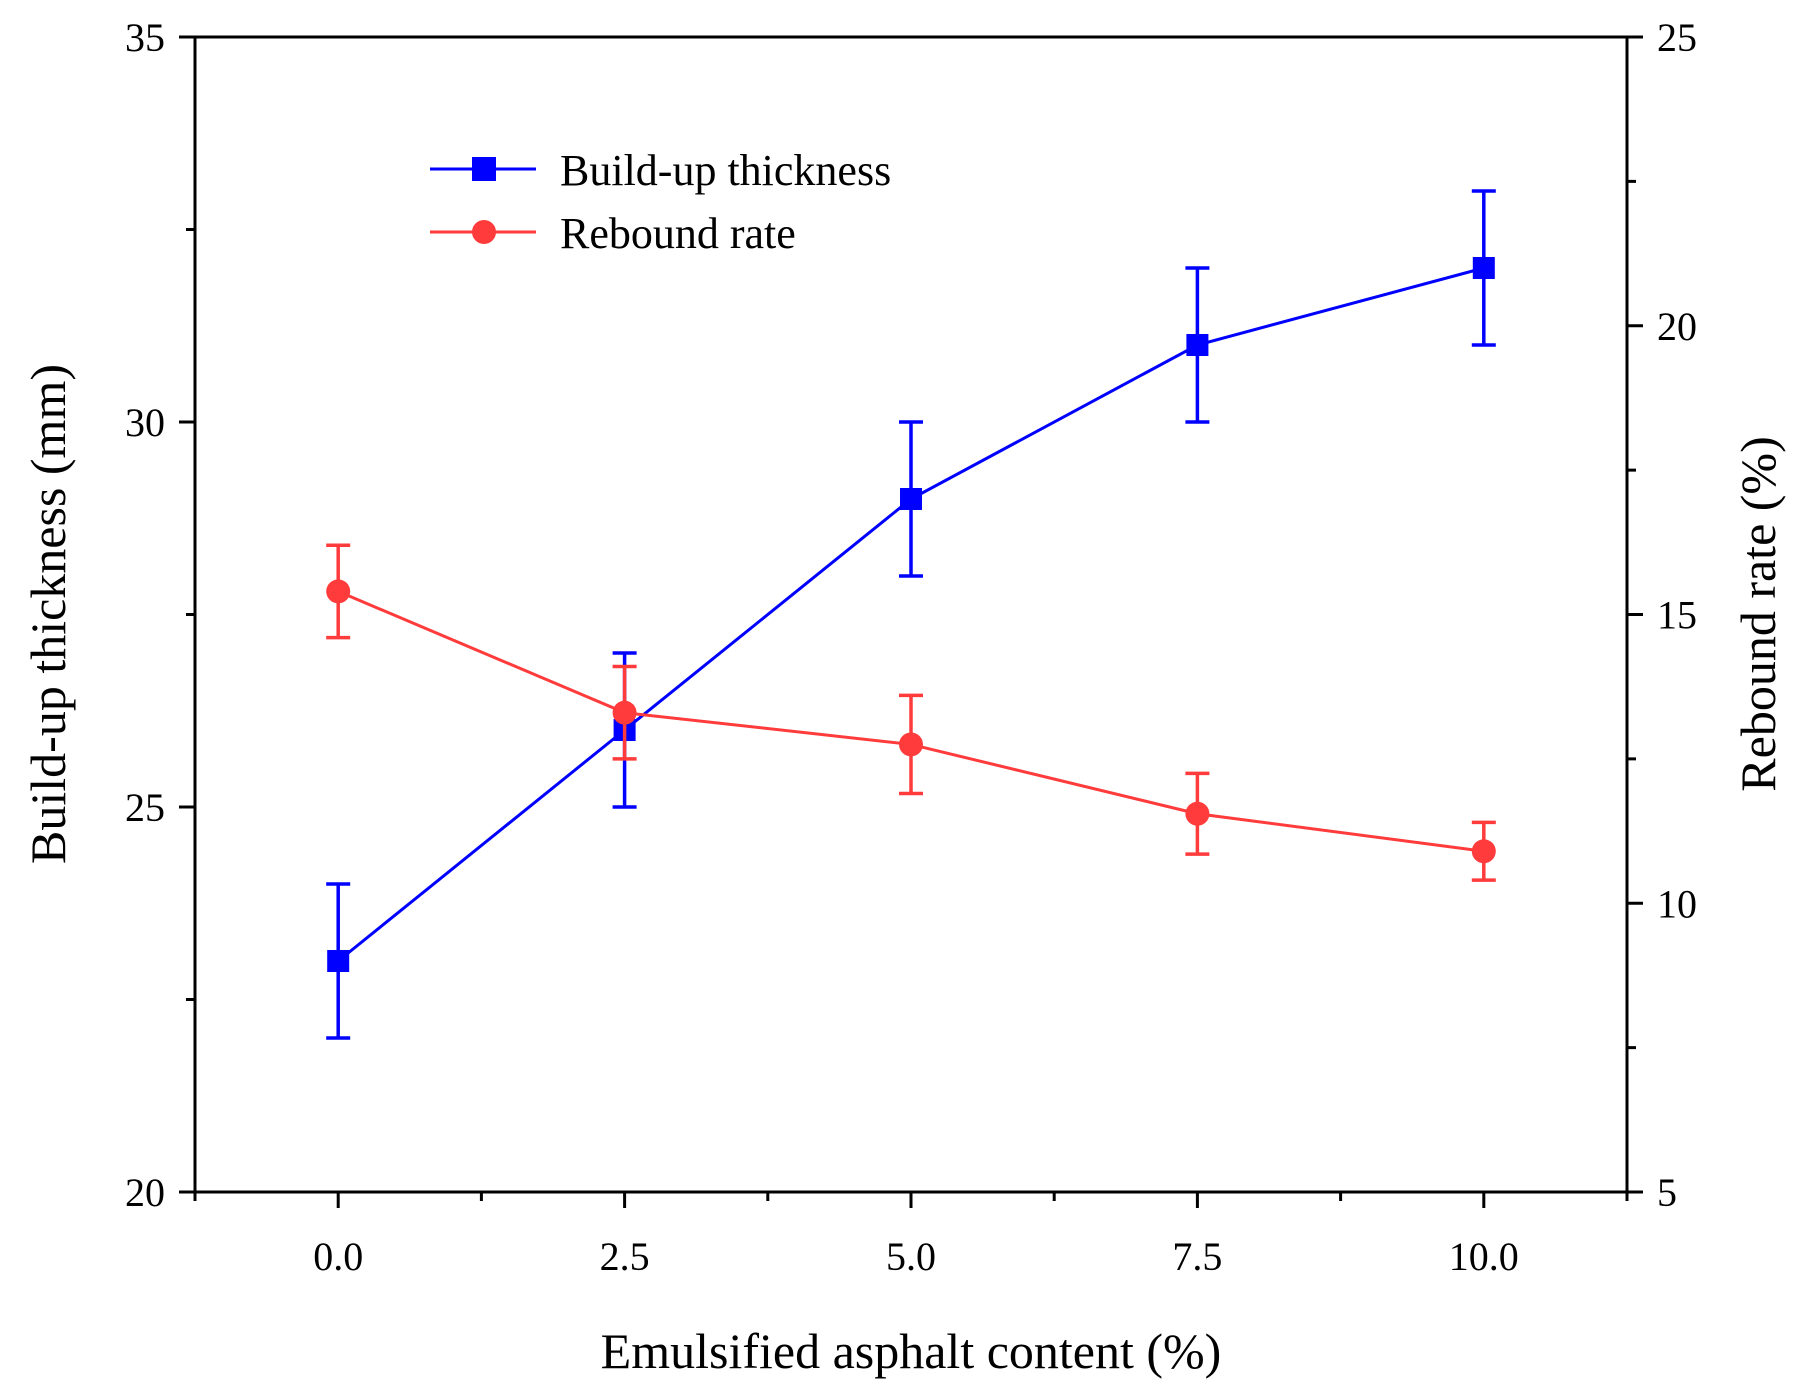  Describe the element at coordinates (1677, 615) in the screenshot. I see `y2-tick-label: 15` at that location.